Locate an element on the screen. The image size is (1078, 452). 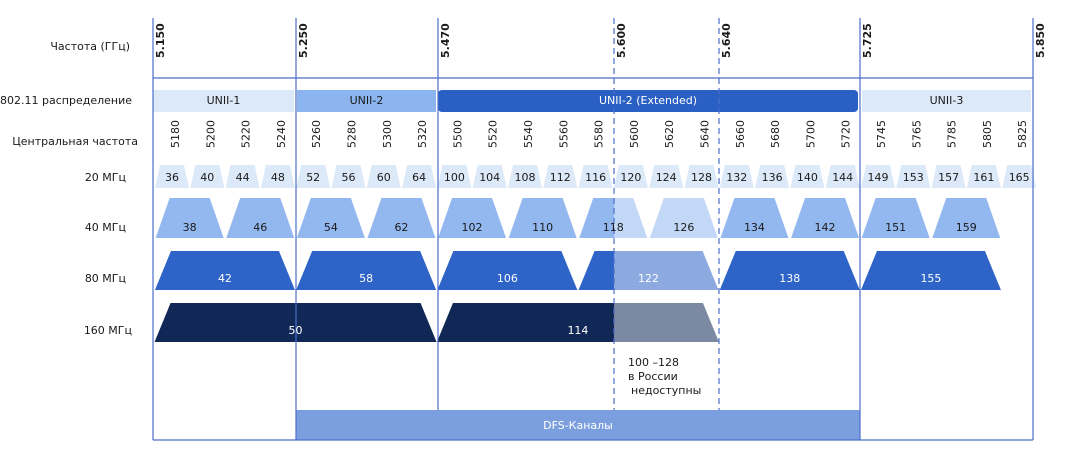
channel-label: 157 is located at coordinates (948, 177).